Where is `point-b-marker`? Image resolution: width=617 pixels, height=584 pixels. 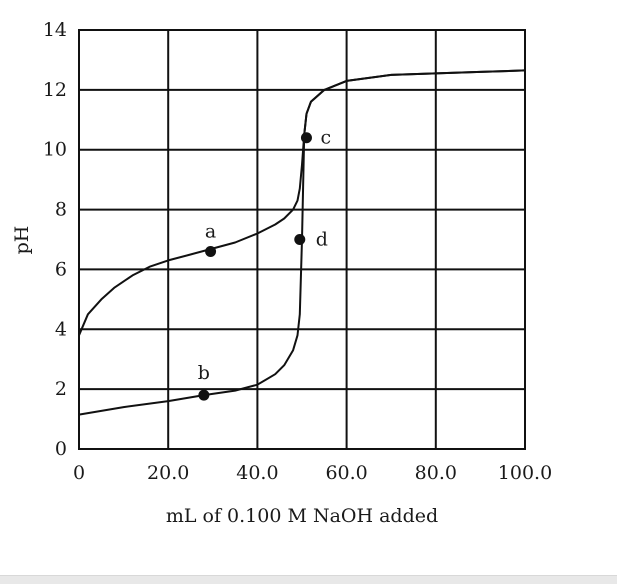
point-b-marker is located at coordinates (204, 395).